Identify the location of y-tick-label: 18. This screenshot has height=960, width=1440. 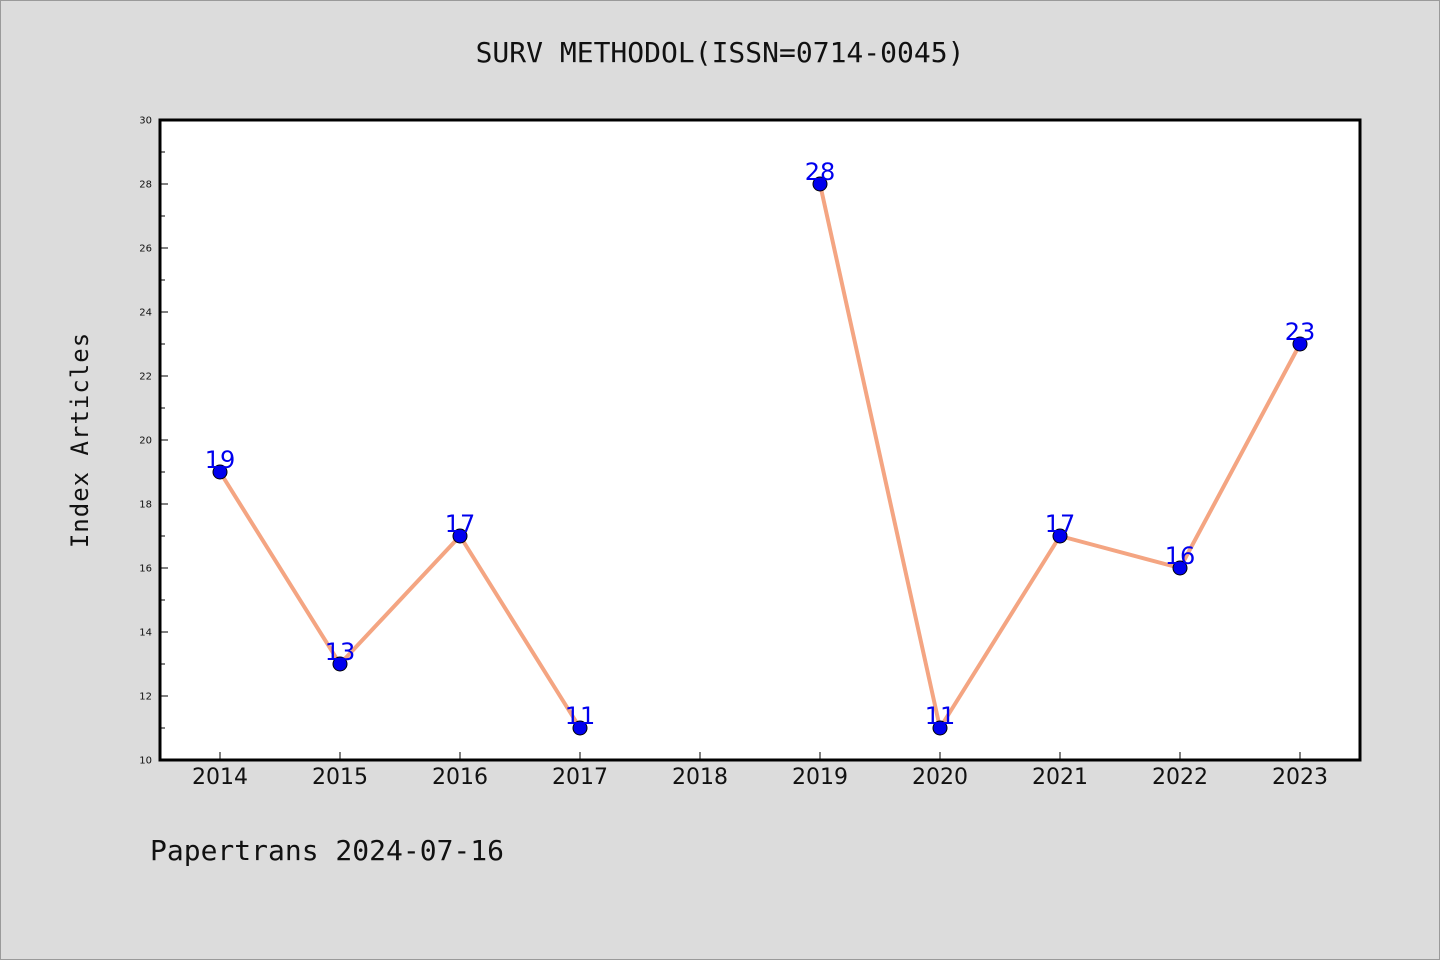
(145, 505).